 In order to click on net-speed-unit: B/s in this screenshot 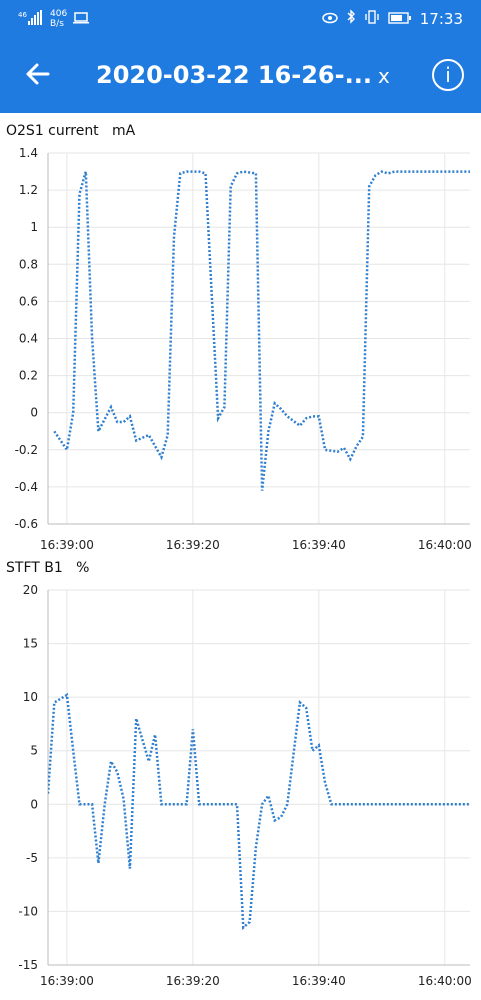, I will do `click(57, 24)`.